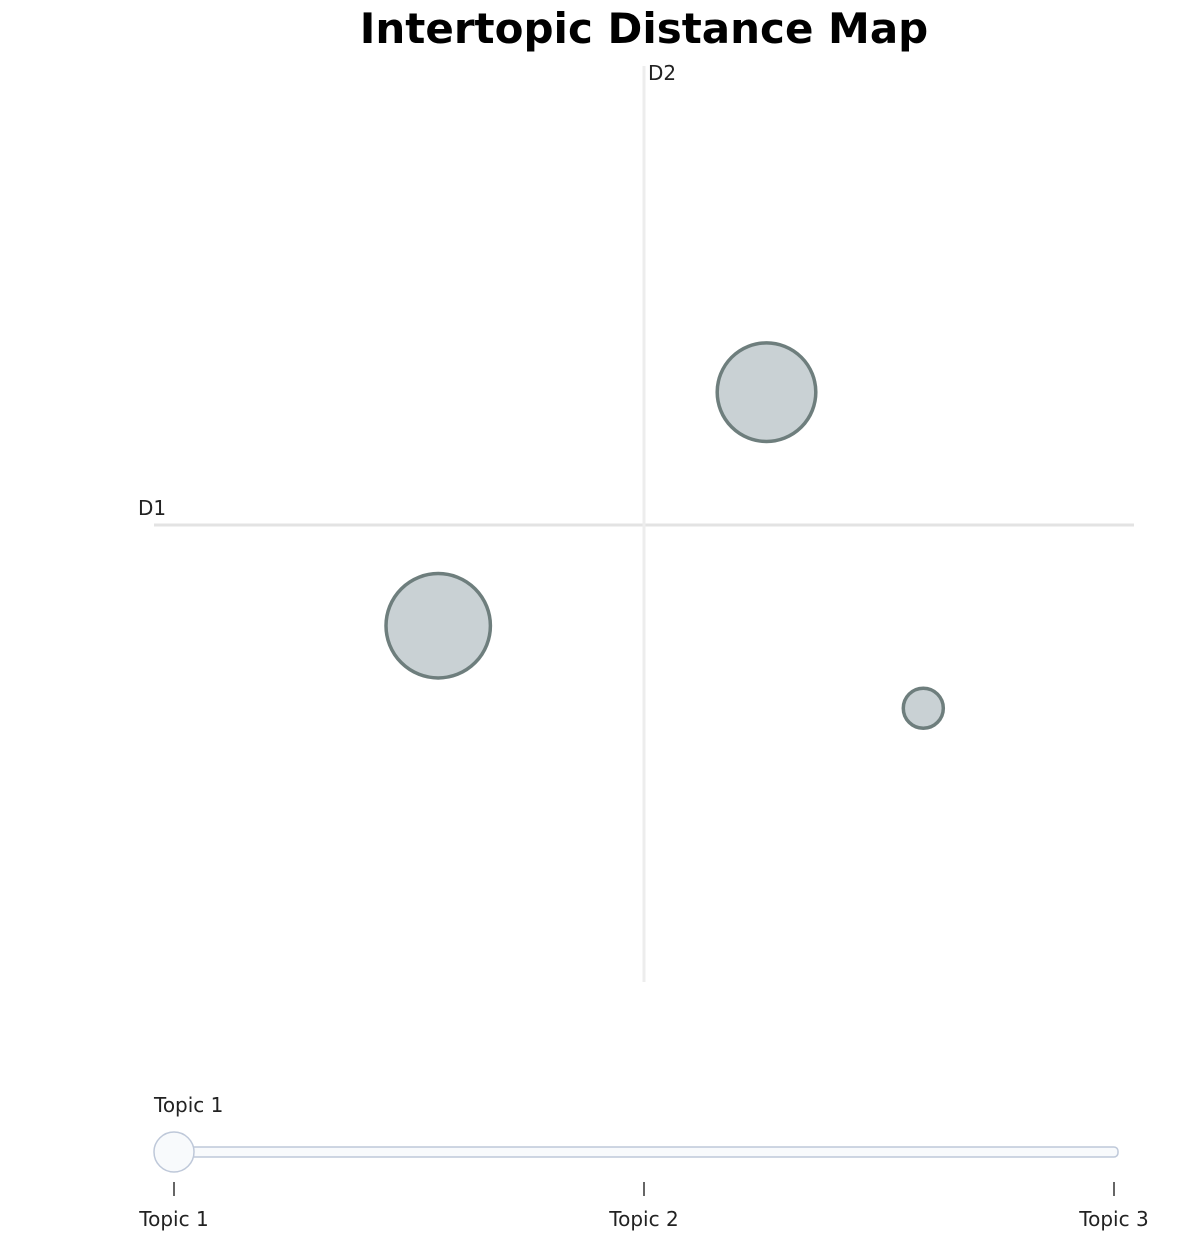  I want to click on slider-current-label: Topic 1, so click(188, 1105).